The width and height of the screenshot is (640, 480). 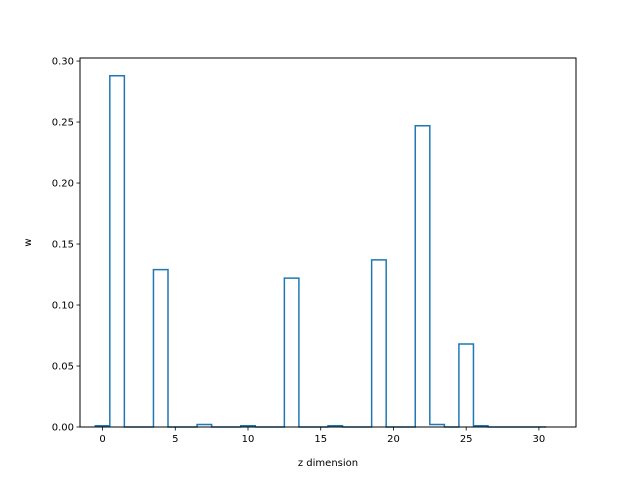 What do you see at coordinates (320, 439) in the screenshot?
I see `x-tick-label: 15` at bounding box center [320, 439].